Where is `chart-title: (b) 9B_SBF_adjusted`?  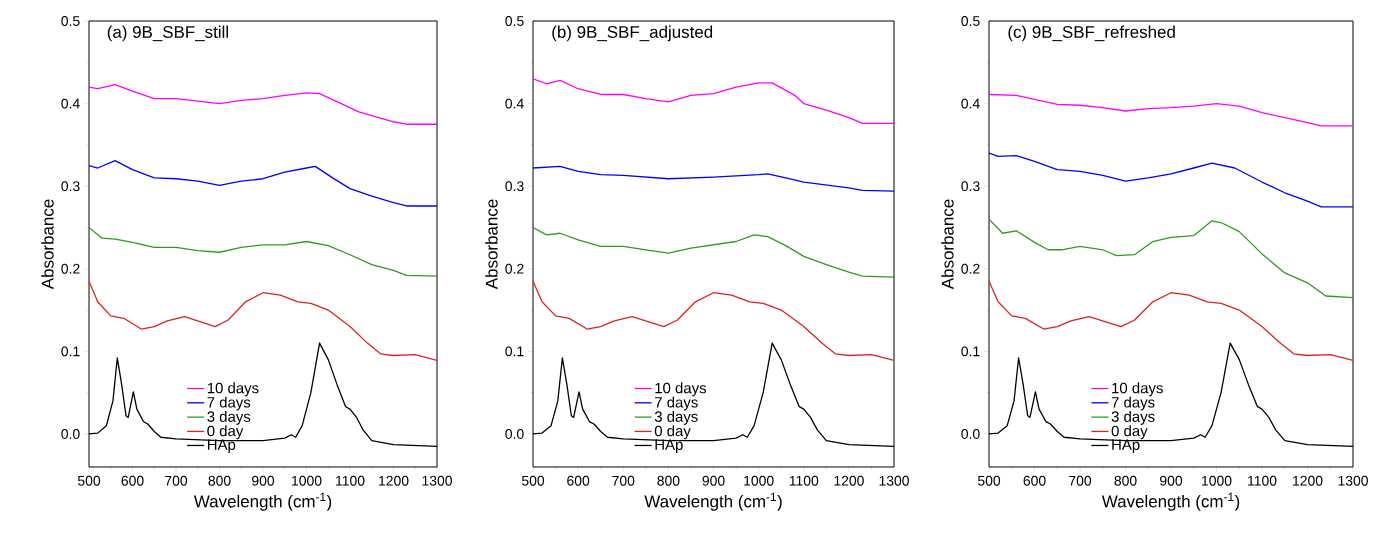
chart-title: (b) 9B_SBF_adjusted is located at coordinates (632, 33).